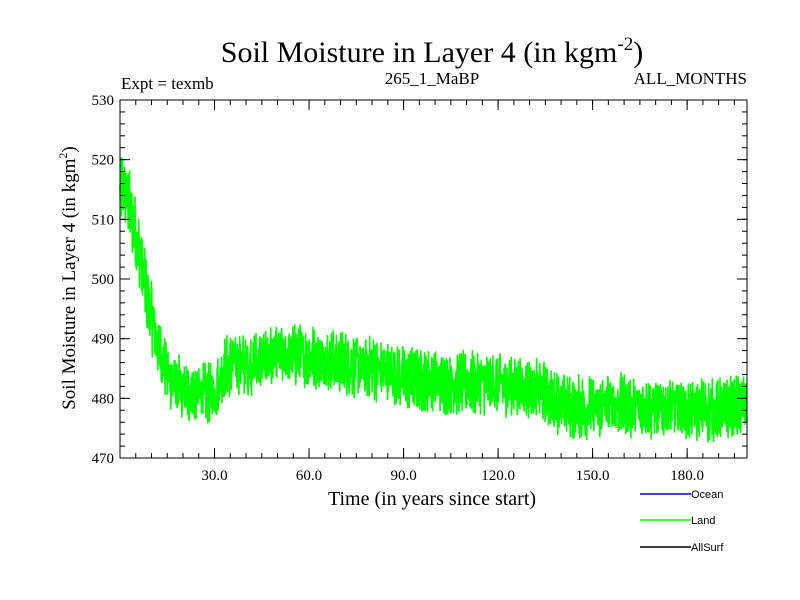 Image resolution: width=800 pixels, height=600 pixels. What do you see at coordinates (687, 476) in the screenshot?
I see `x-tick-label: 180.0` at bounding box center [687, 476].